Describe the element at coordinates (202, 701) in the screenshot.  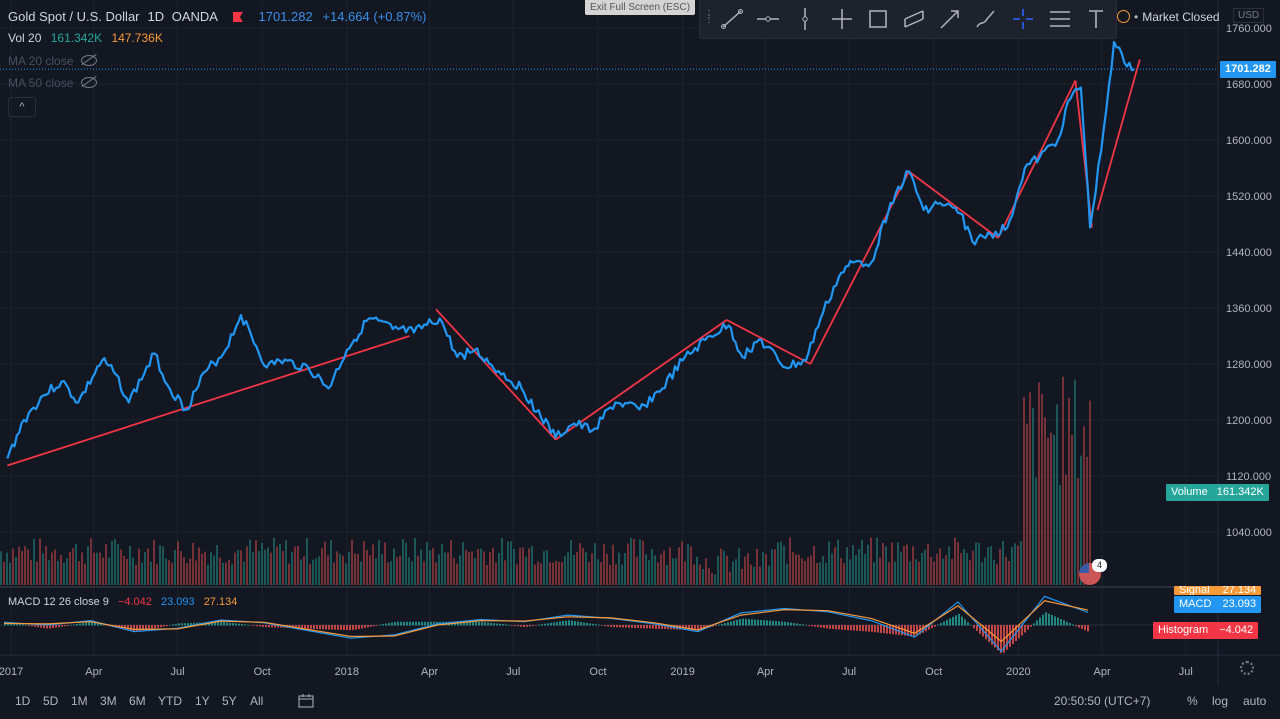
I see `range-button-1y: 1Y` at that location.